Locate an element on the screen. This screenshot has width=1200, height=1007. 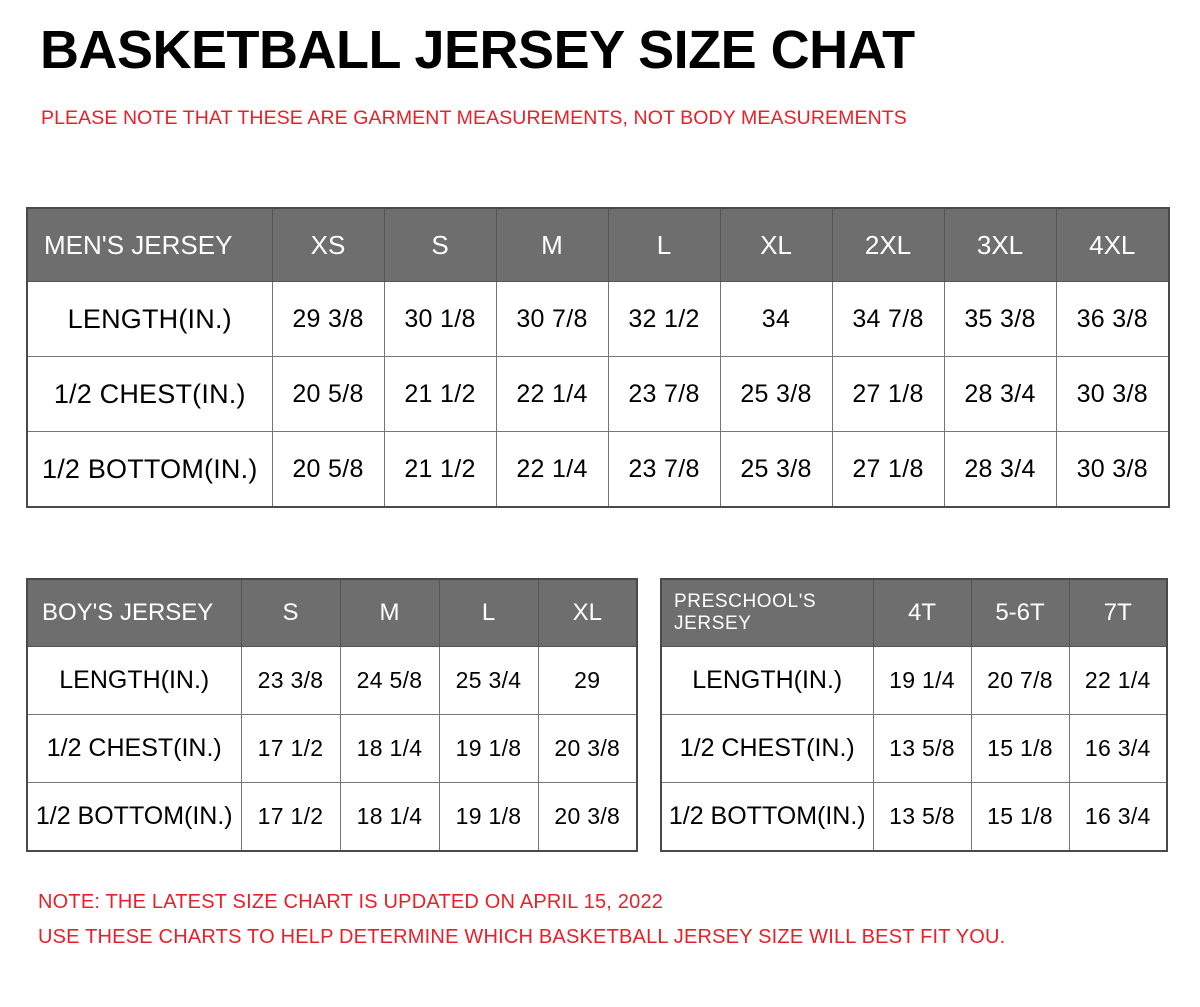
cell-length-2xl: 34 7/8 is located at coordinates (888, 319).